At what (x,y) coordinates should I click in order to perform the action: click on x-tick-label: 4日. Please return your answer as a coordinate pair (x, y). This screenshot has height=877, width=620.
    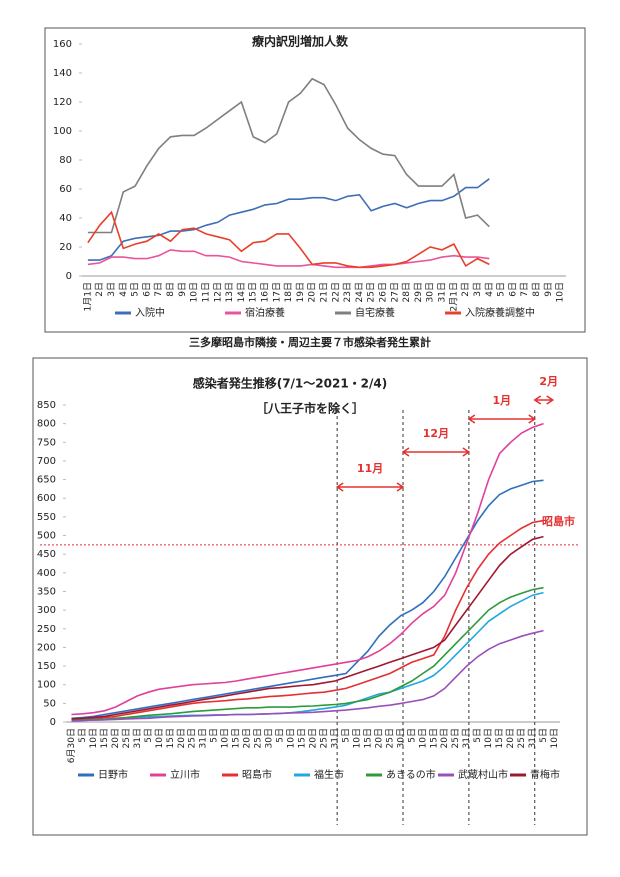
    Looking at the image, I should click on (489, 289).